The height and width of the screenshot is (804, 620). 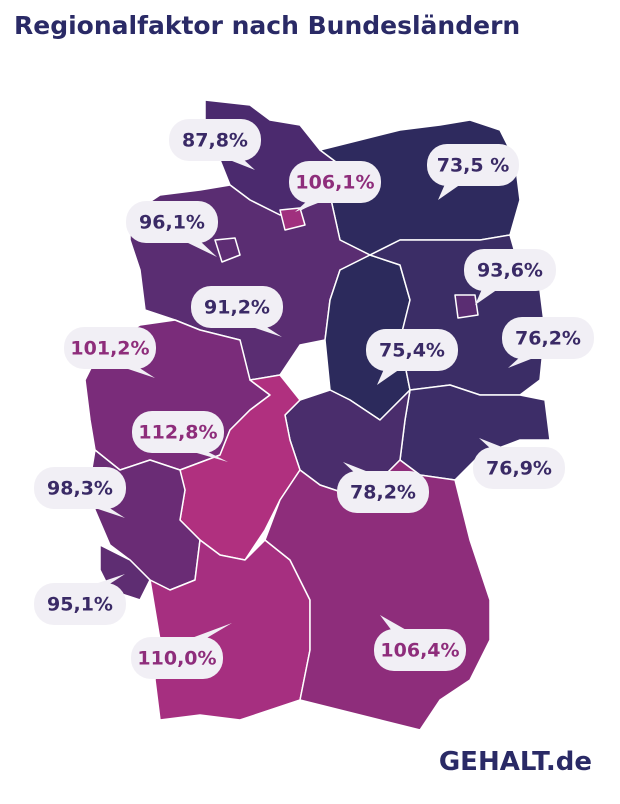 I want to click on value-label: 101,2%, so click(x=109, y=349).